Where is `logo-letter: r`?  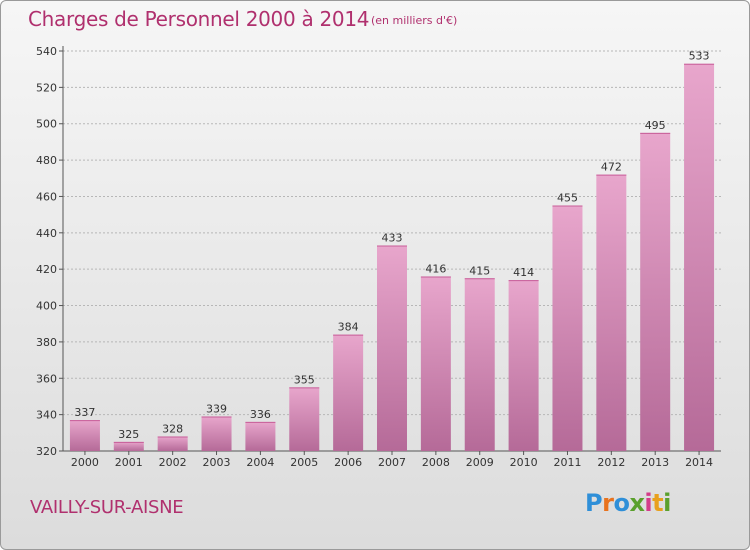 logo-letter: r is located at coordinates (608, 503).